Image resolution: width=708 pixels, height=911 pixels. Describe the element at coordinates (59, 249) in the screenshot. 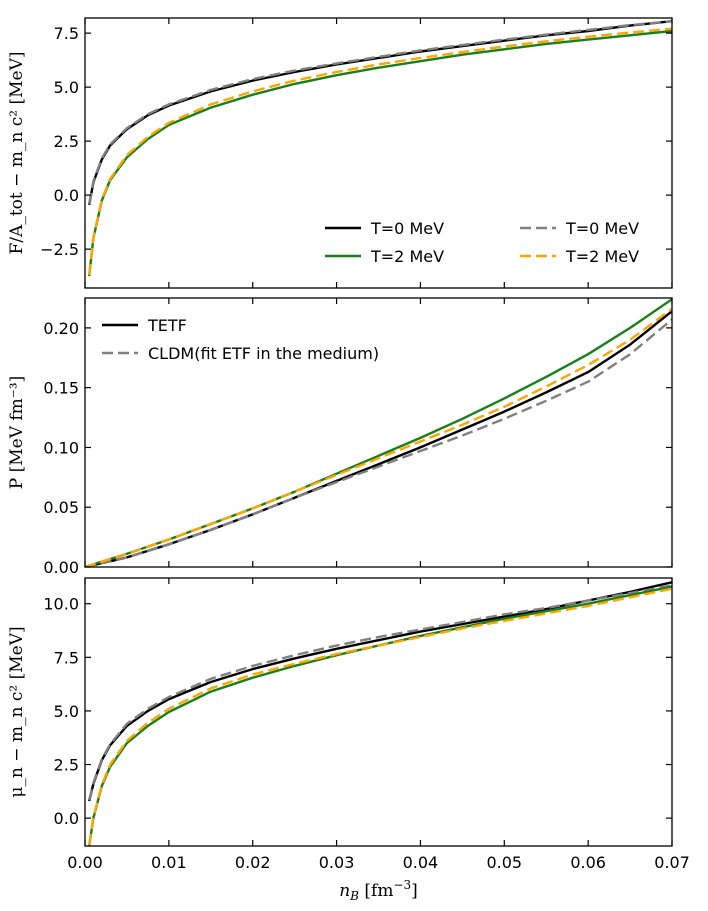

I see `y-tick-label: −2.5` at that location.